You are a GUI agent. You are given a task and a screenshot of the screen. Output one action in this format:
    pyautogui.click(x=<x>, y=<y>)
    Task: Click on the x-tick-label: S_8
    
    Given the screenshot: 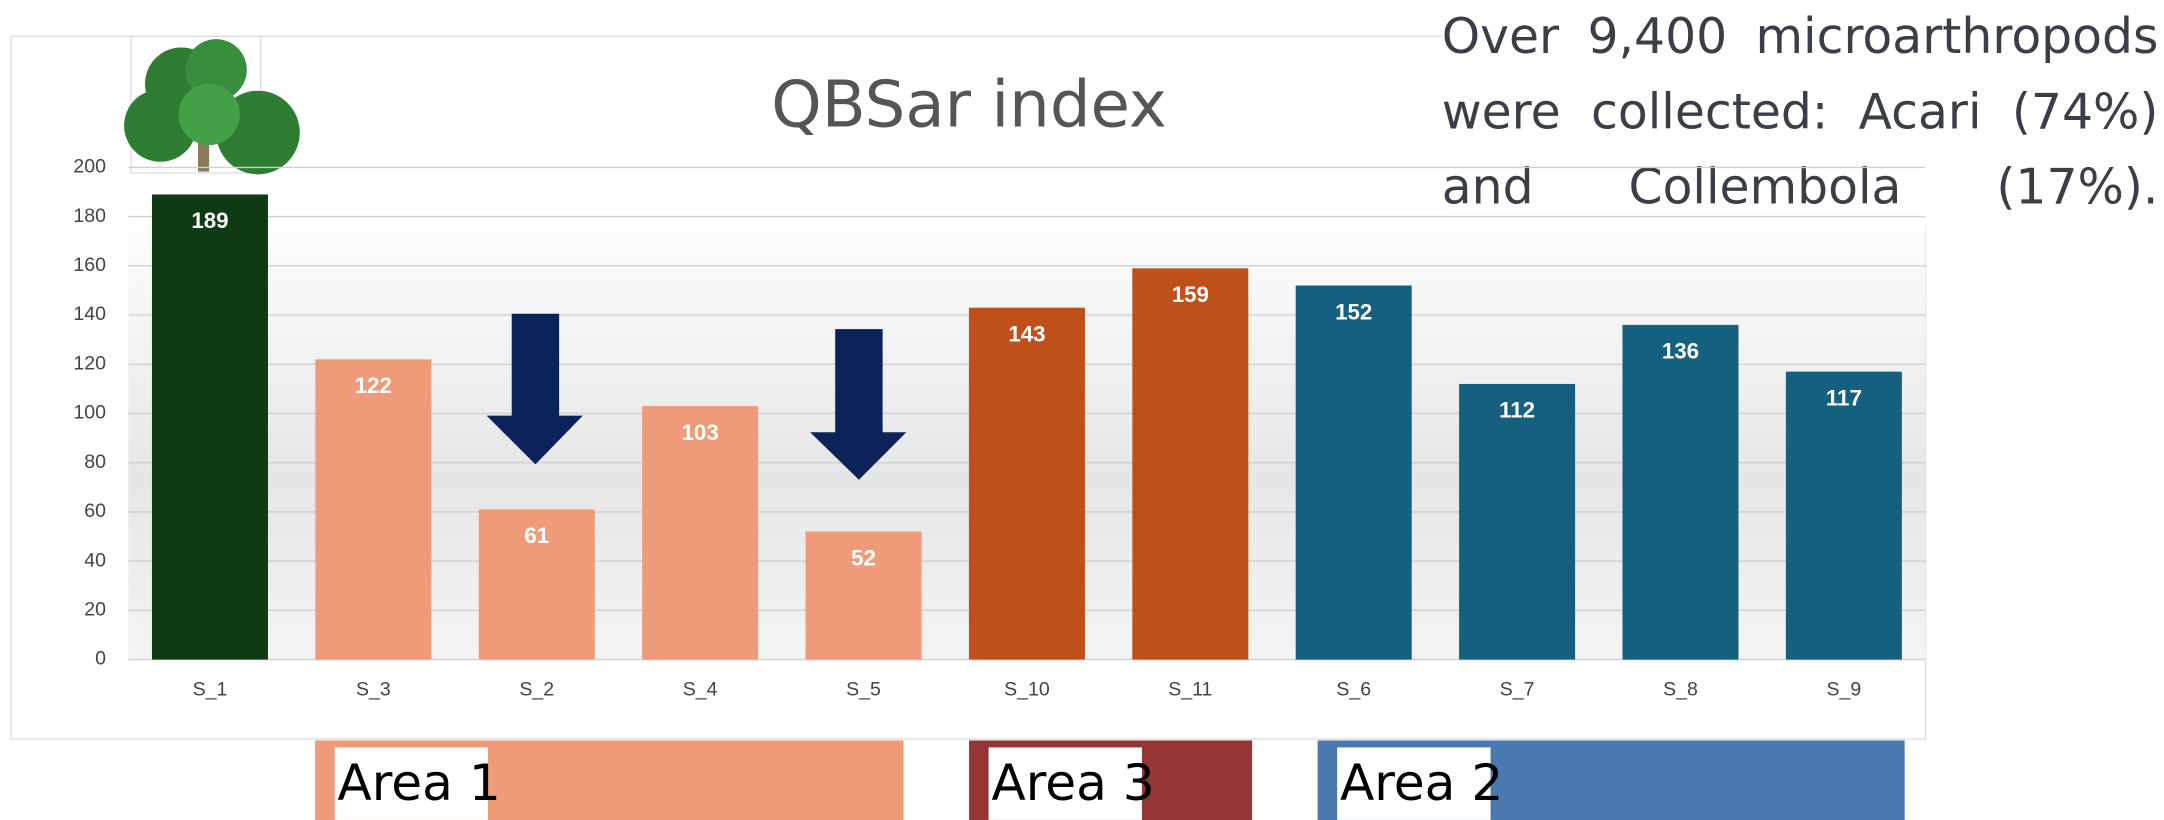 What is the action you would take?
    pyautogui.click(x=1680, y=689)
    